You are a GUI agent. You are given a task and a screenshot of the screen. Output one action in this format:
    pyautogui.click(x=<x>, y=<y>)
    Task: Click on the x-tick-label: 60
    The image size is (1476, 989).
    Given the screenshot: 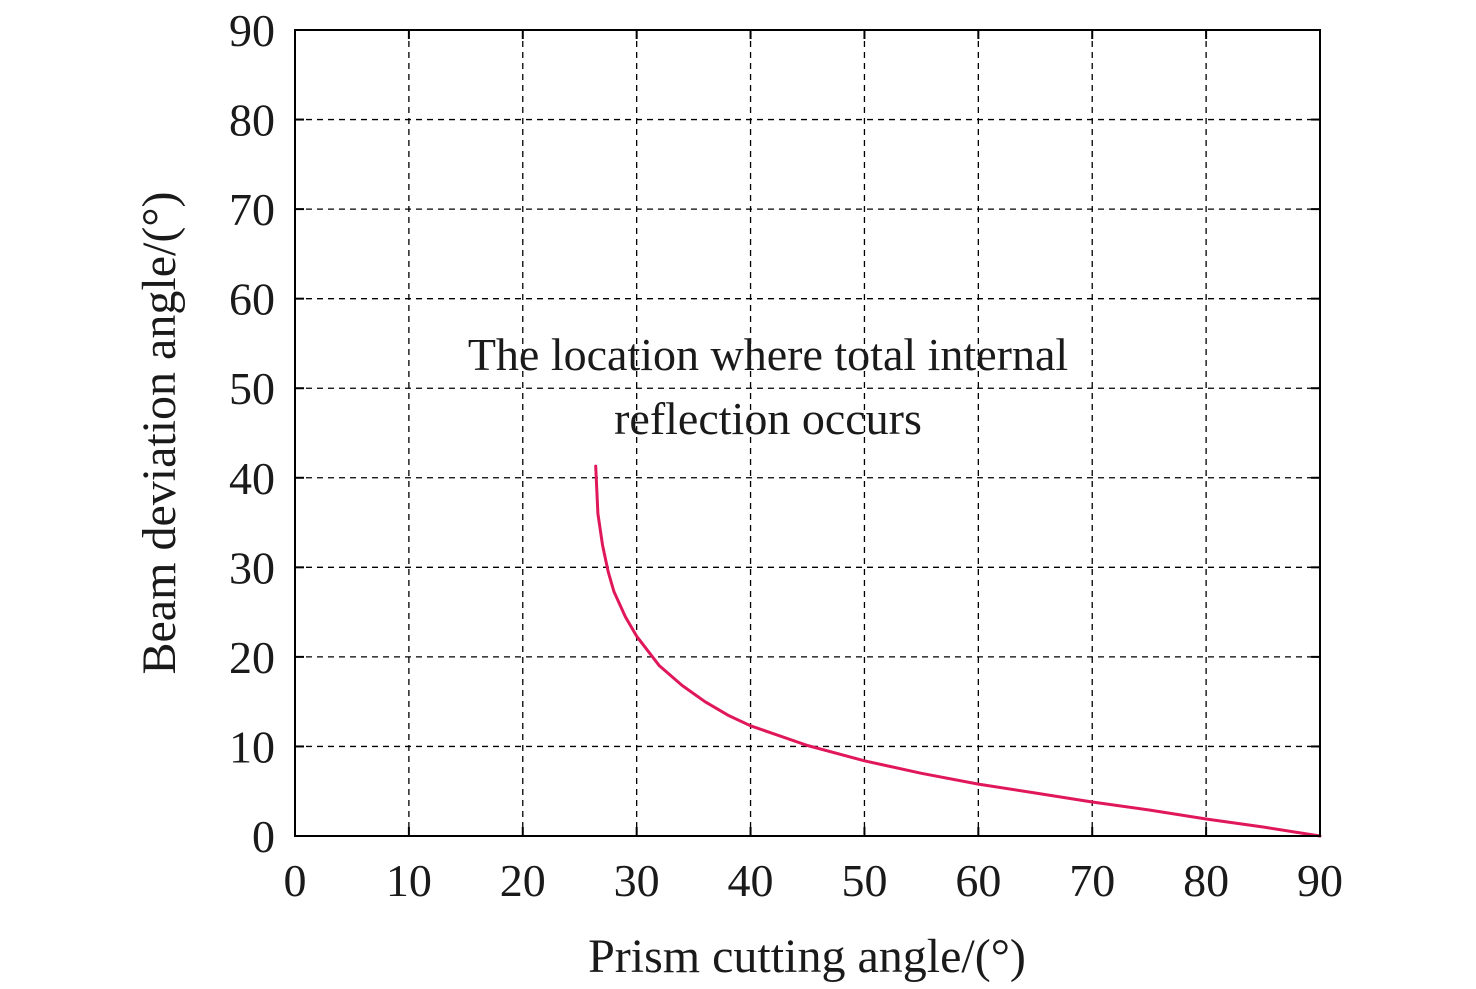 What is the action you would take?
    pyautogui.click(x=978, y=880)
    